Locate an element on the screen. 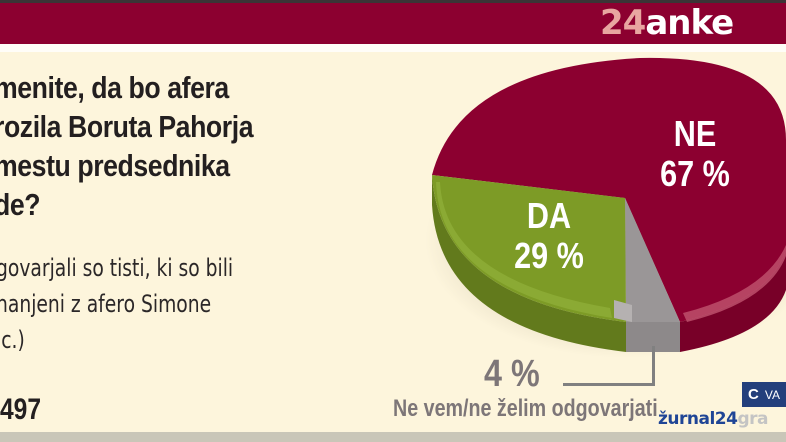 This screenshot has width=786, height=442. rim-highlight-da is located at coordinates (524, 250).